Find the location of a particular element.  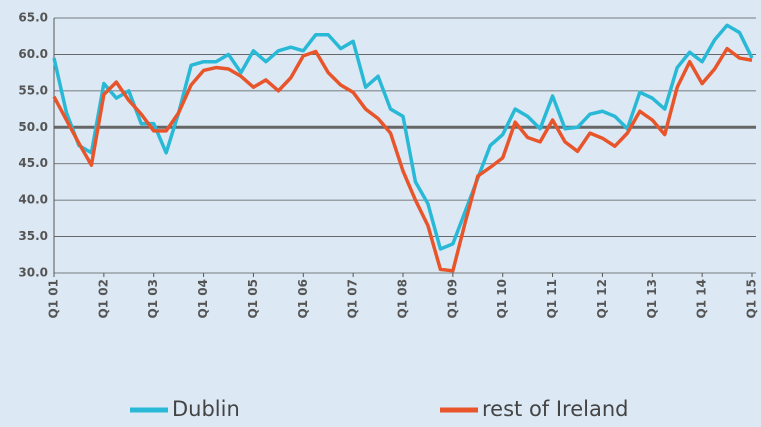

x-tick-label: Q1 07 is located at coordinates (353, 298).